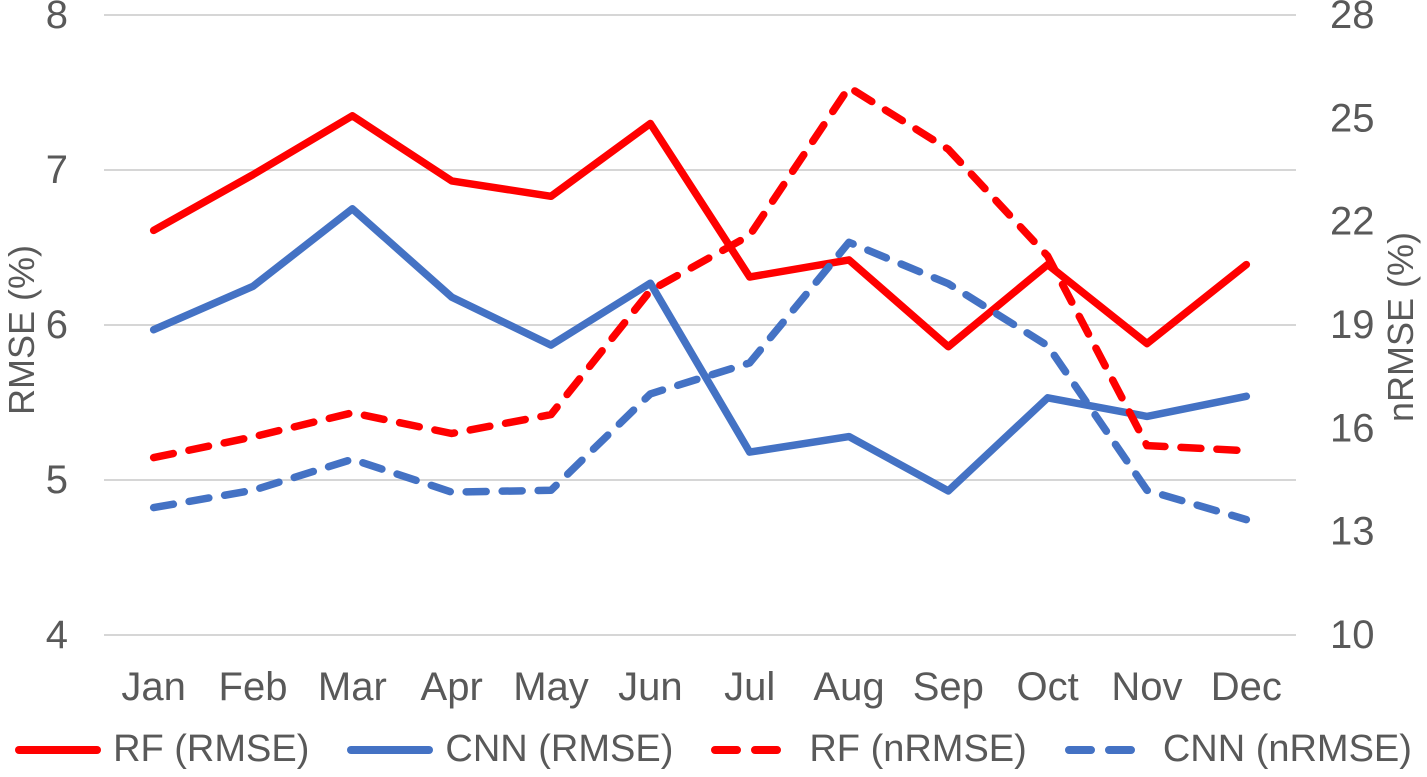 This screenshot has width=1427, height=777. What do you see at coordinates (1146, 687) in the screenshot?
I see `x-axis-tick-label: Nov` at bounding box center [1146, 687].